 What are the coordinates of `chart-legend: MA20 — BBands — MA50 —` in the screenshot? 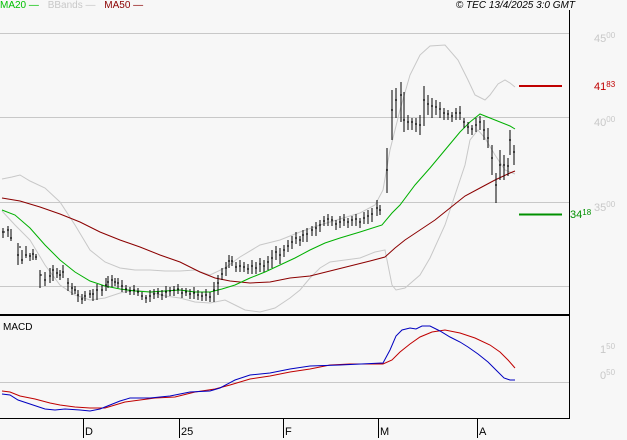 It's located at (74, 6).